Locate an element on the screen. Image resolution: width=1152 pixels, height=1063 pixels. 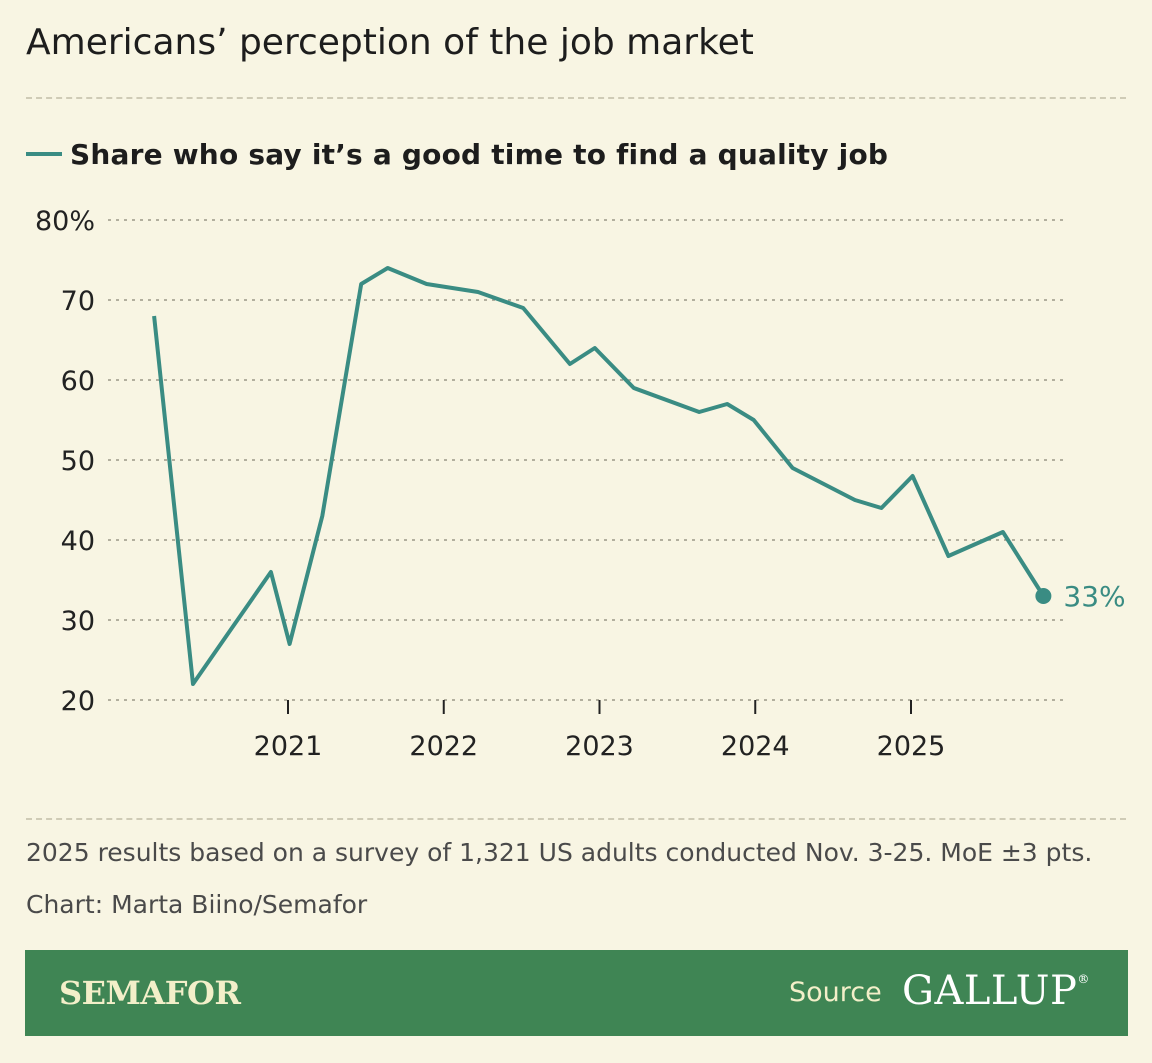
x-tick-label: 2022 is located at coordinates (443, 746).